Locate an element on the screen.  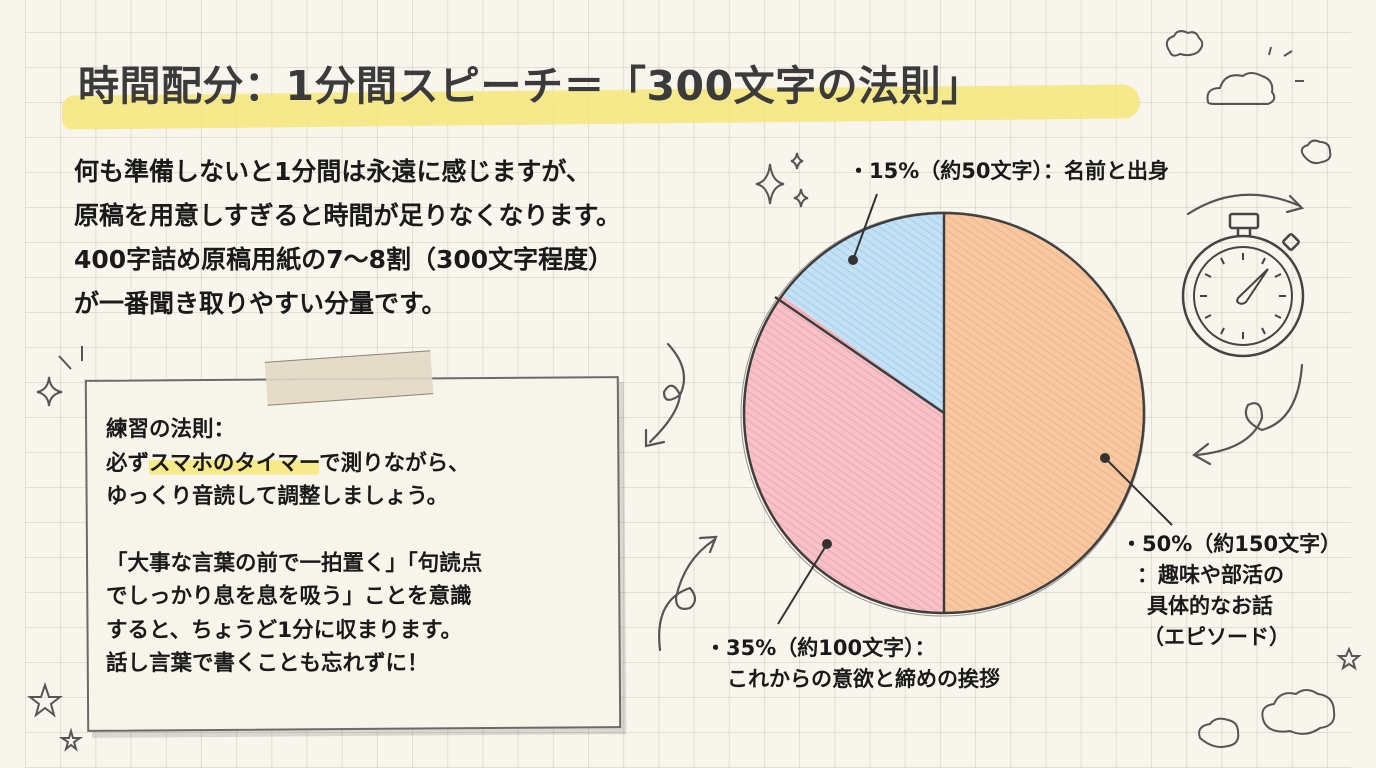
pie-label-15: ・15%（約50文字）：名前と出身 is located at coordinates (1008, 171).